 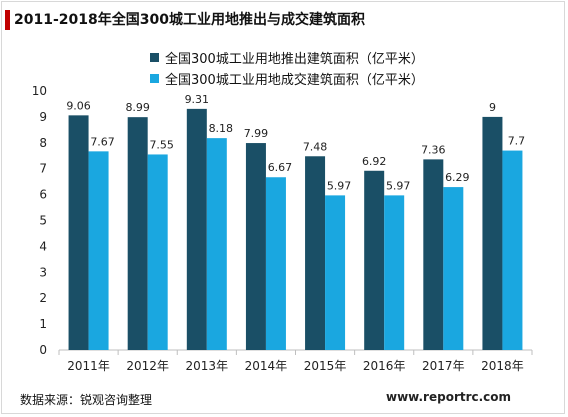 I want to click on data-label-series-1: 6.92, so click(x=374, y=161).